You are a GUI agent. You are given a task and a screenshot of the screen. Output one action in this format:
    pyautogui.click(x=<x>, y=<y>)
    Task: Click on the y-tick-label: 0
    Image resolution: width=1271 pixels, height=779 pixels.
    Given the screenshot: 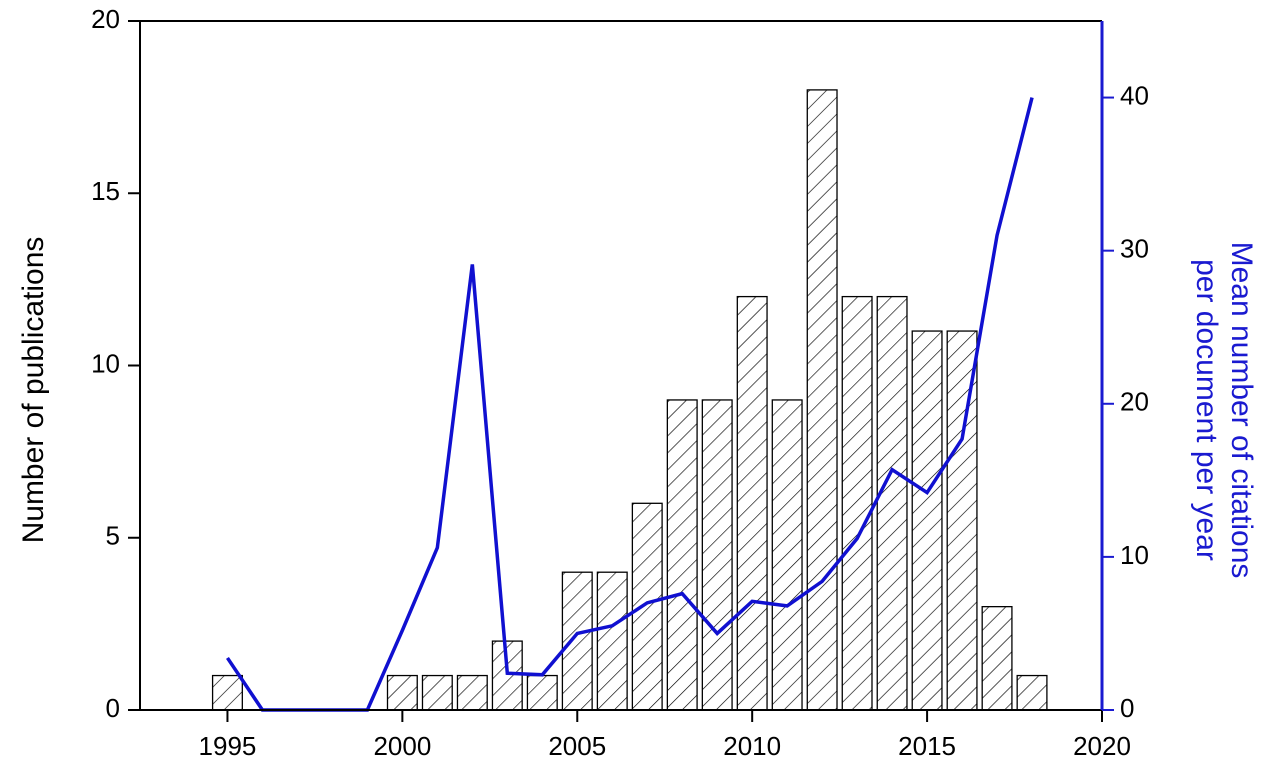 What is the action you would take?
    pyautogui.click(x=113, y=708)
    